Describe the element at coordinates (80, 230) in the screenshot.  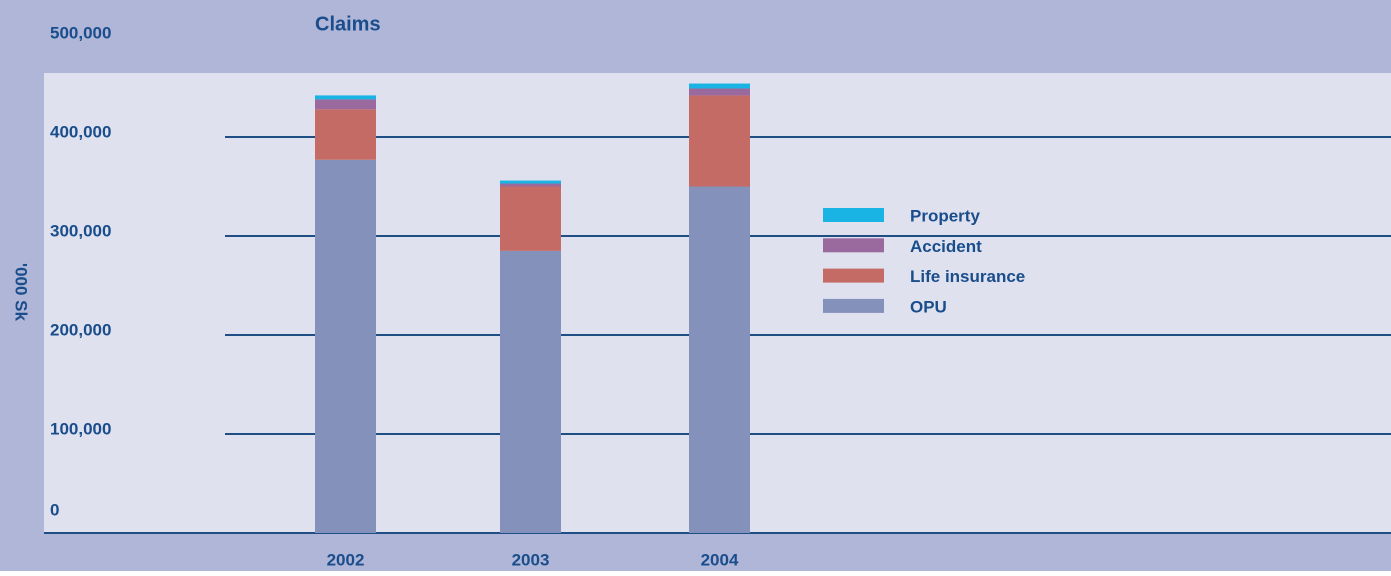
I see `y-tick-label: 300,000` at that location.